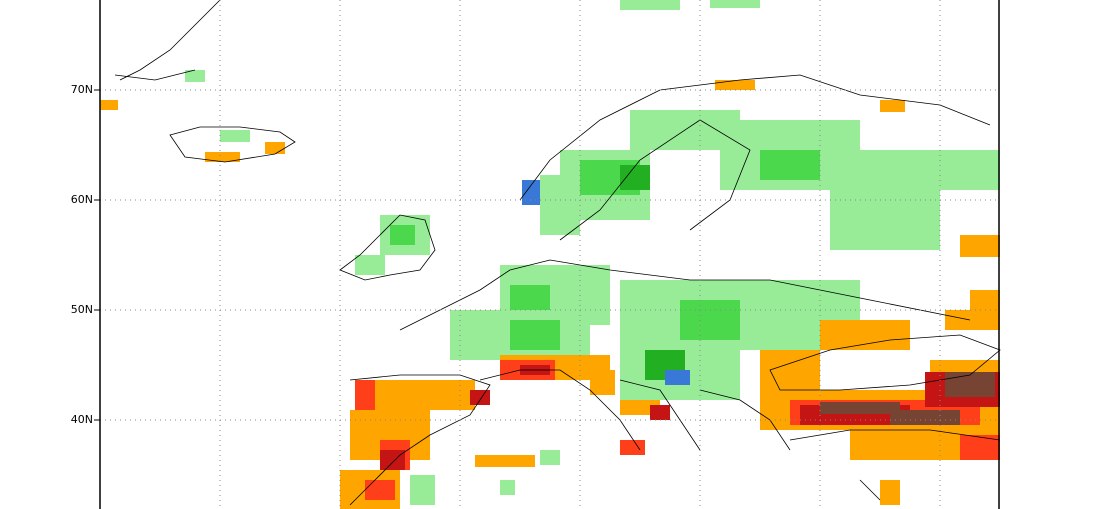  I want to click on latitude-label: 70N, so click(82, 89).